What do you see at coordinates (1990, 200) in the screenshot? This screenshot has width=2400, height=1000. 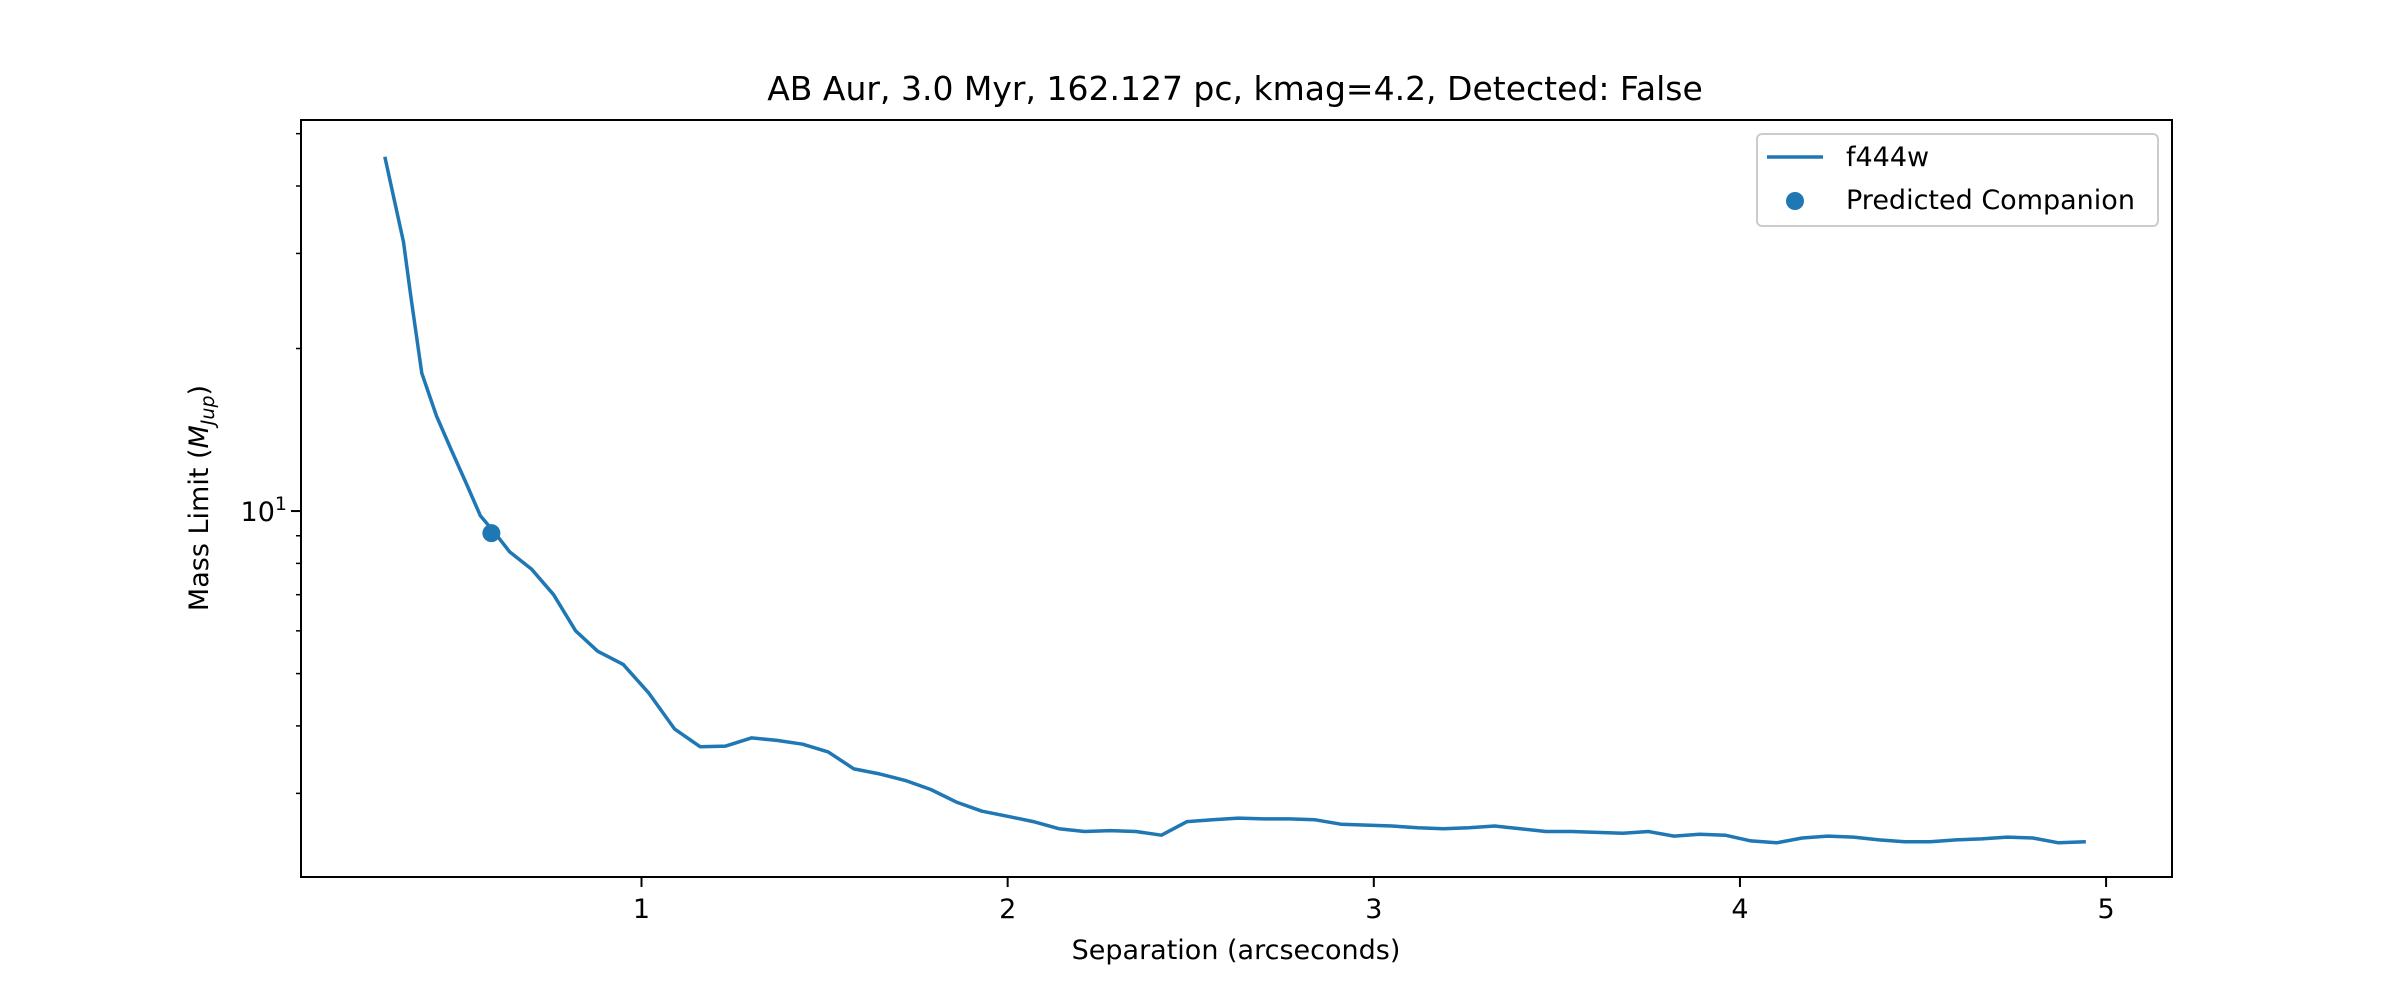 I see `legend-label-predicted-companion: Predicted Companion` at bounding box center [1990, 200].